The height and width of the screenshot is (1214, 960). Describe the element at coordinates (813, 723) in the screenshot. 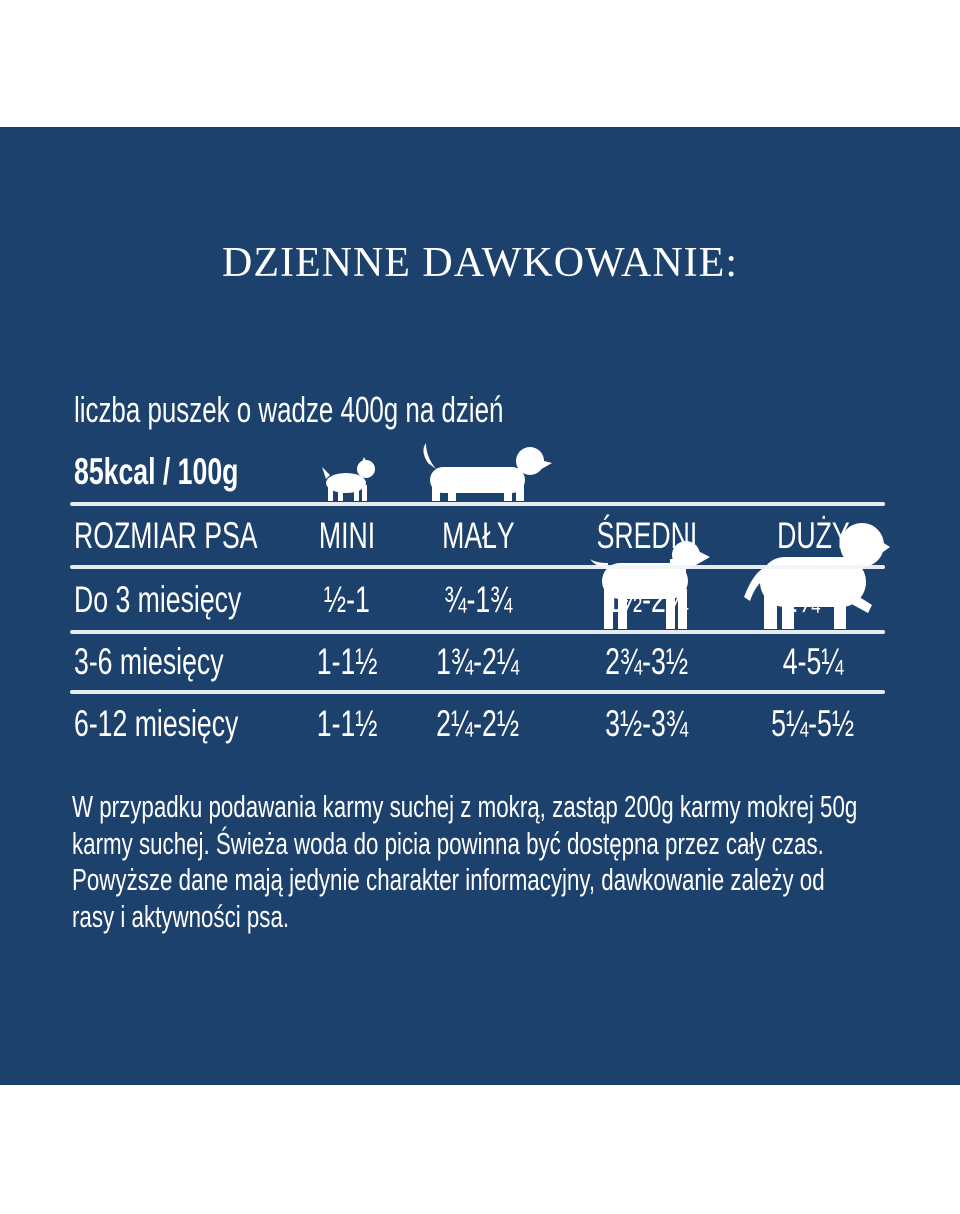

I see `cell-large: 5¼-5½` at that location.